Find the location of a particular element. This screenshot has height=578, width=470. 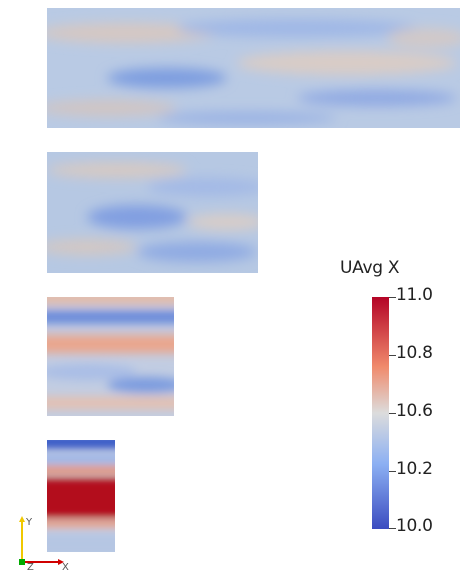

colorbar-label-max: 11.0 is located at coordinates (414, 295).